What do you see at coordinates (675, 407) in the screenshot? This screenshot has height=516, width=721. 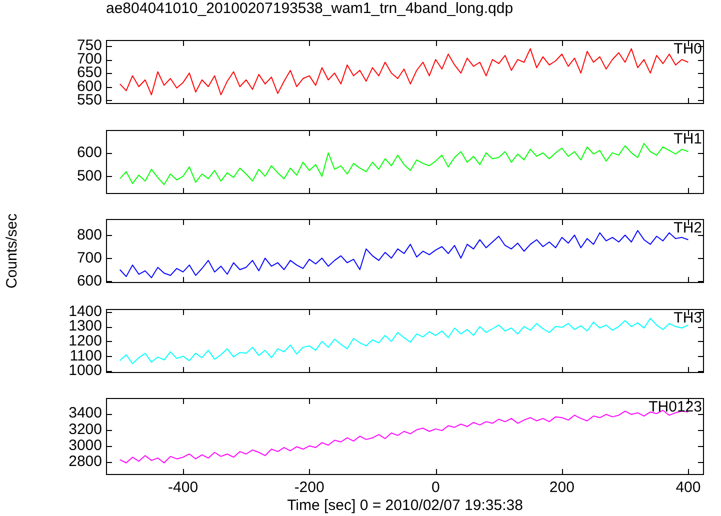 I see `annotation: TH0123` at bounding box center [675, 407].